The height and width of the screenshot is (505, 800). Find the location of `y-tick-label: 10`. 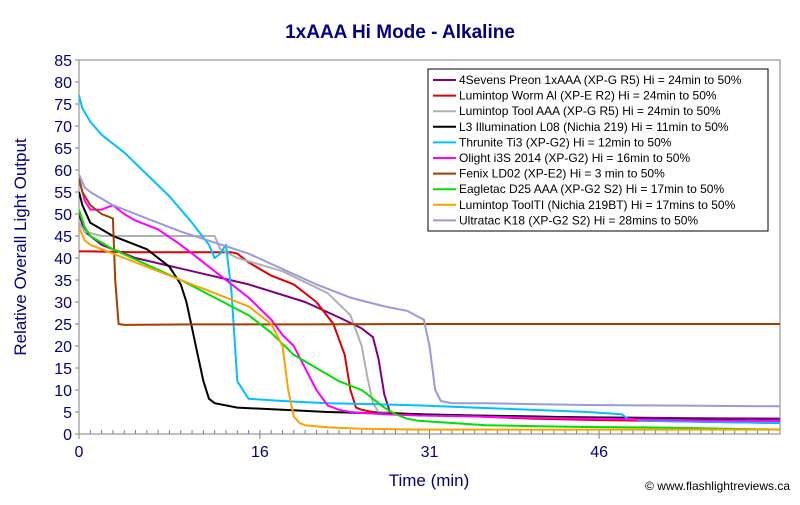

y-tick-label: 10 is located at coordinates (63, 391).